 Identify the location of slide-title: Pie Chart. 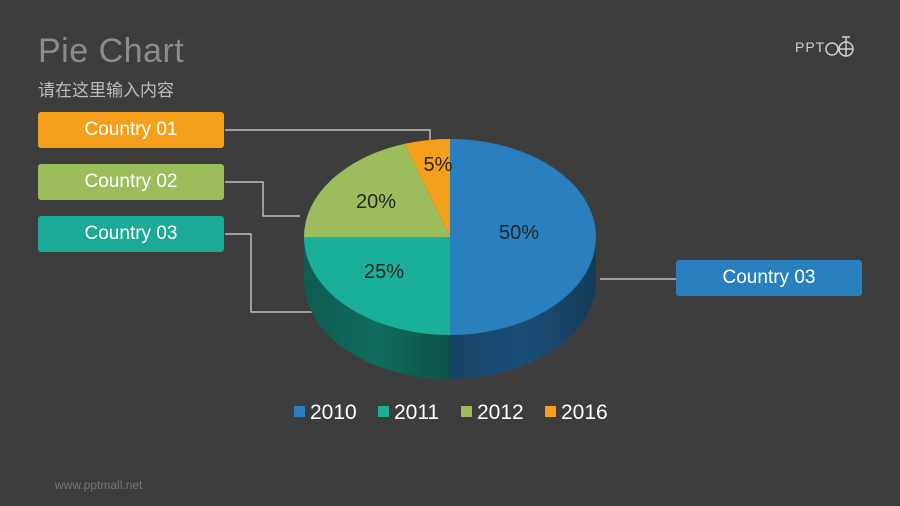
(111, 51).